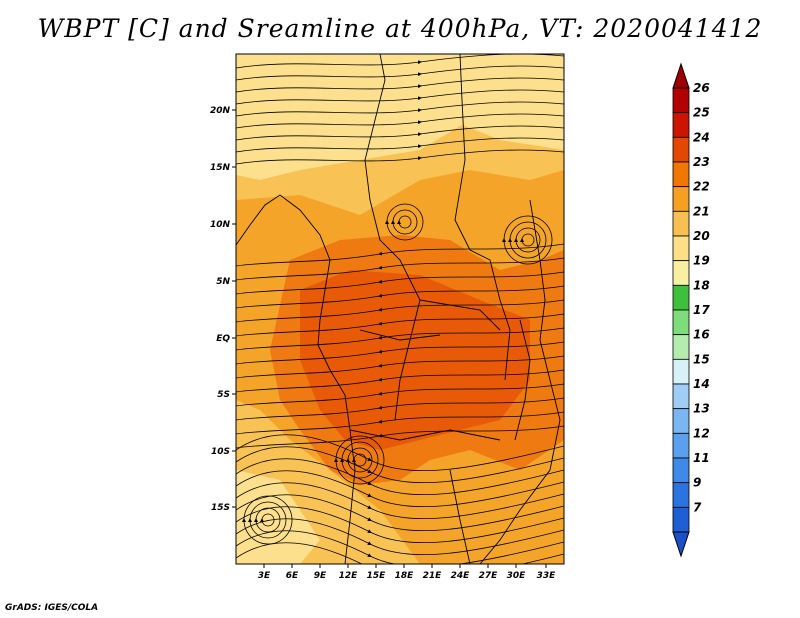 This screenshot has width=800, height=618. Describe the element at coordinates (701, 88) in the screenshot. I see `colorbar-label: 26` at that location.